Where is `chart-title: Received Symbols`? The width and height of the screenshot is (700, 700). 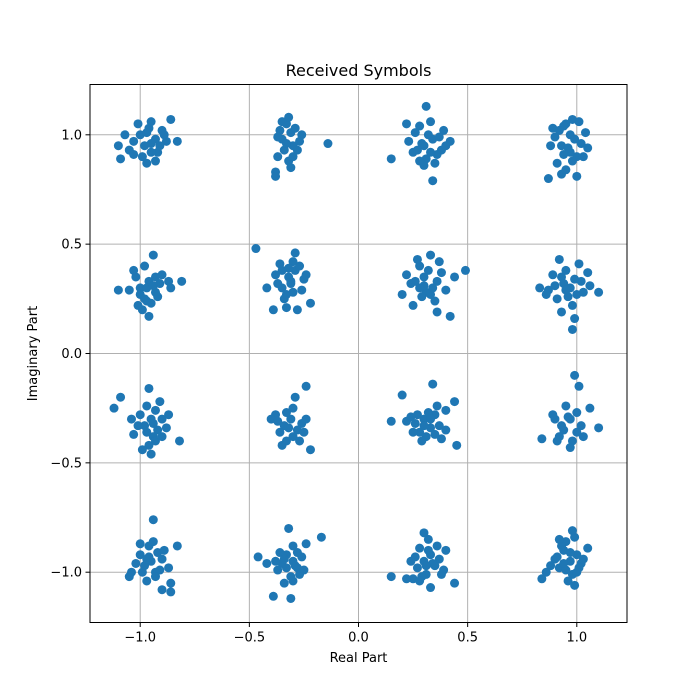
chart-title: Received Symbols is located at coordinates (359, 70).